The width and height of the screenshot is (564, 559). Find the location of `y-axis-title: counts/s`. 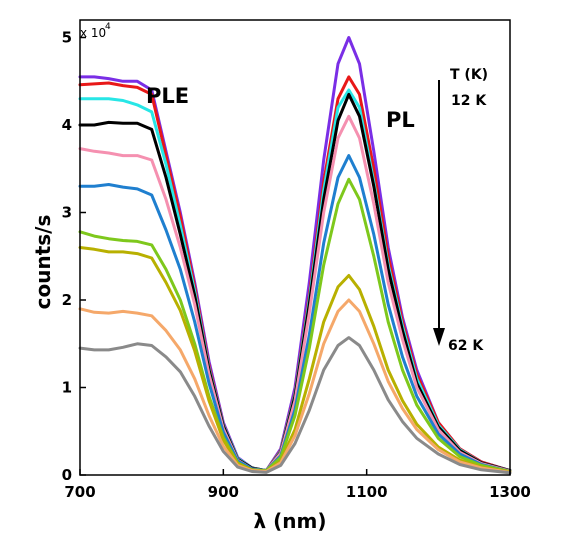

y-axis-title: counts/s is located at coordinates (43, 262).